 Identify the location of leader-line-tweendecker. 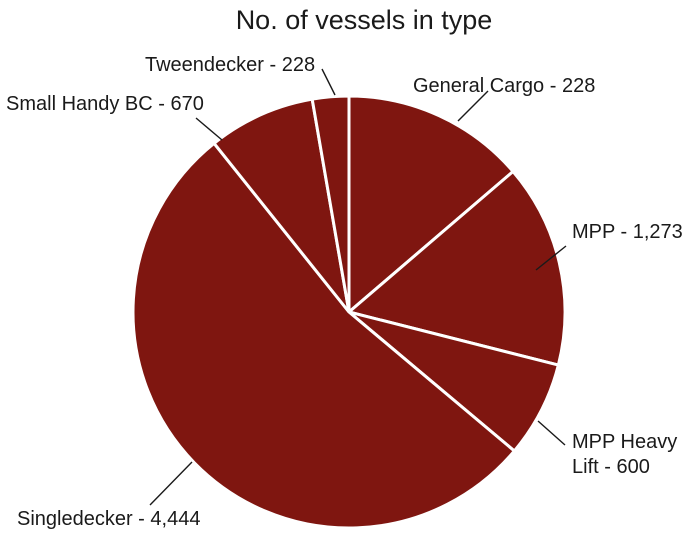
(328, 82).